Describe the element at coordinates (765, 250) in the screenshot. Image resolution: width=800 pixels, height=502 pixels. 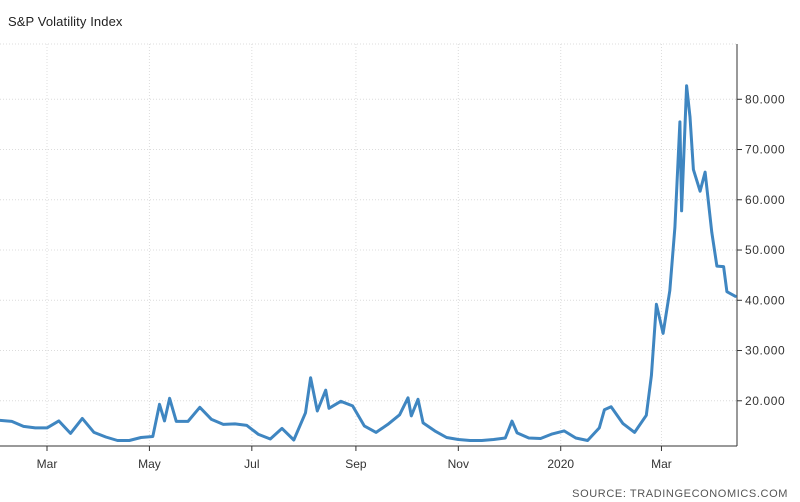
I see `y-tick-label: 50.000` at that location.